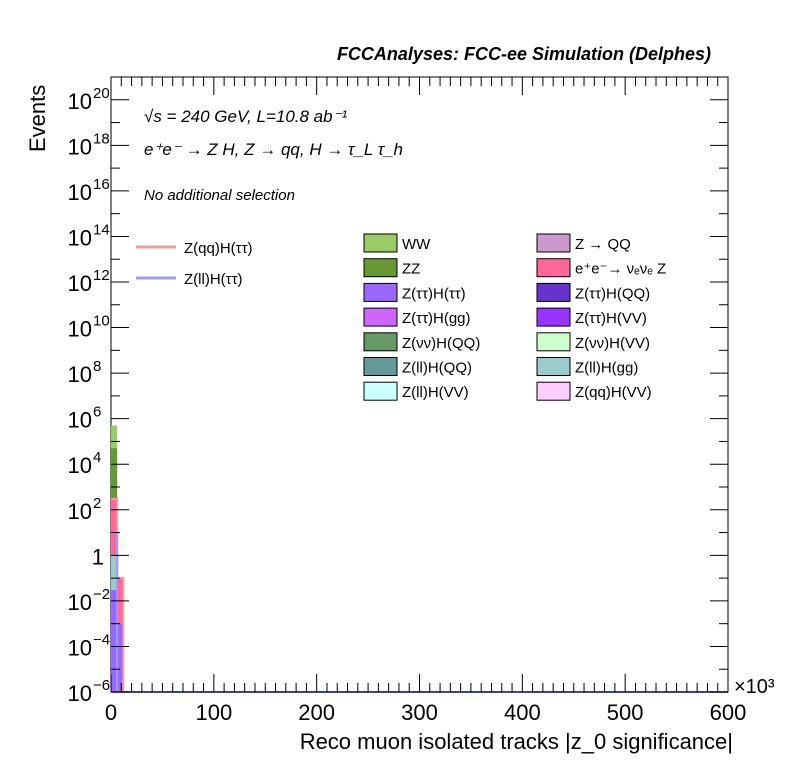 The width and height of the screenshot is (796, 772). Describe the element at coordinates (611, 318) in the screenshot. I see `legend-fill-label: Z(ττ)H(VV)` at that location.